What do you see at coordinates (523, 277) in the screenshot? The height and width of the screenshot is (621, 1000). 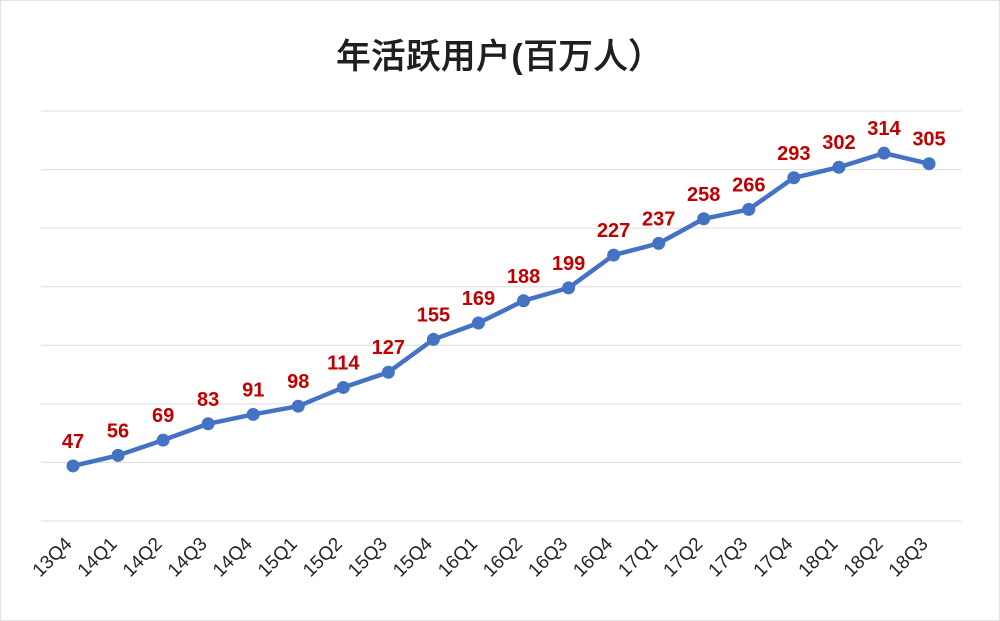 I see `data-label: 188` at bounding box center [523, 277].